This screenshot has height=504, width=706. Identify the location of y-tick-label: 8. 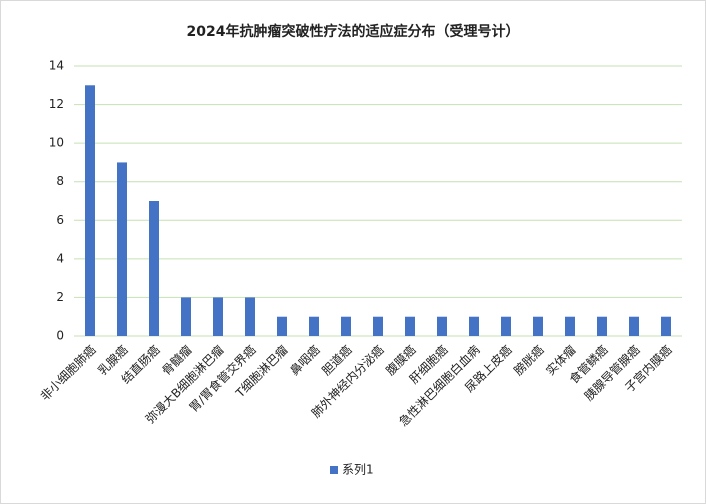
(60, 181).